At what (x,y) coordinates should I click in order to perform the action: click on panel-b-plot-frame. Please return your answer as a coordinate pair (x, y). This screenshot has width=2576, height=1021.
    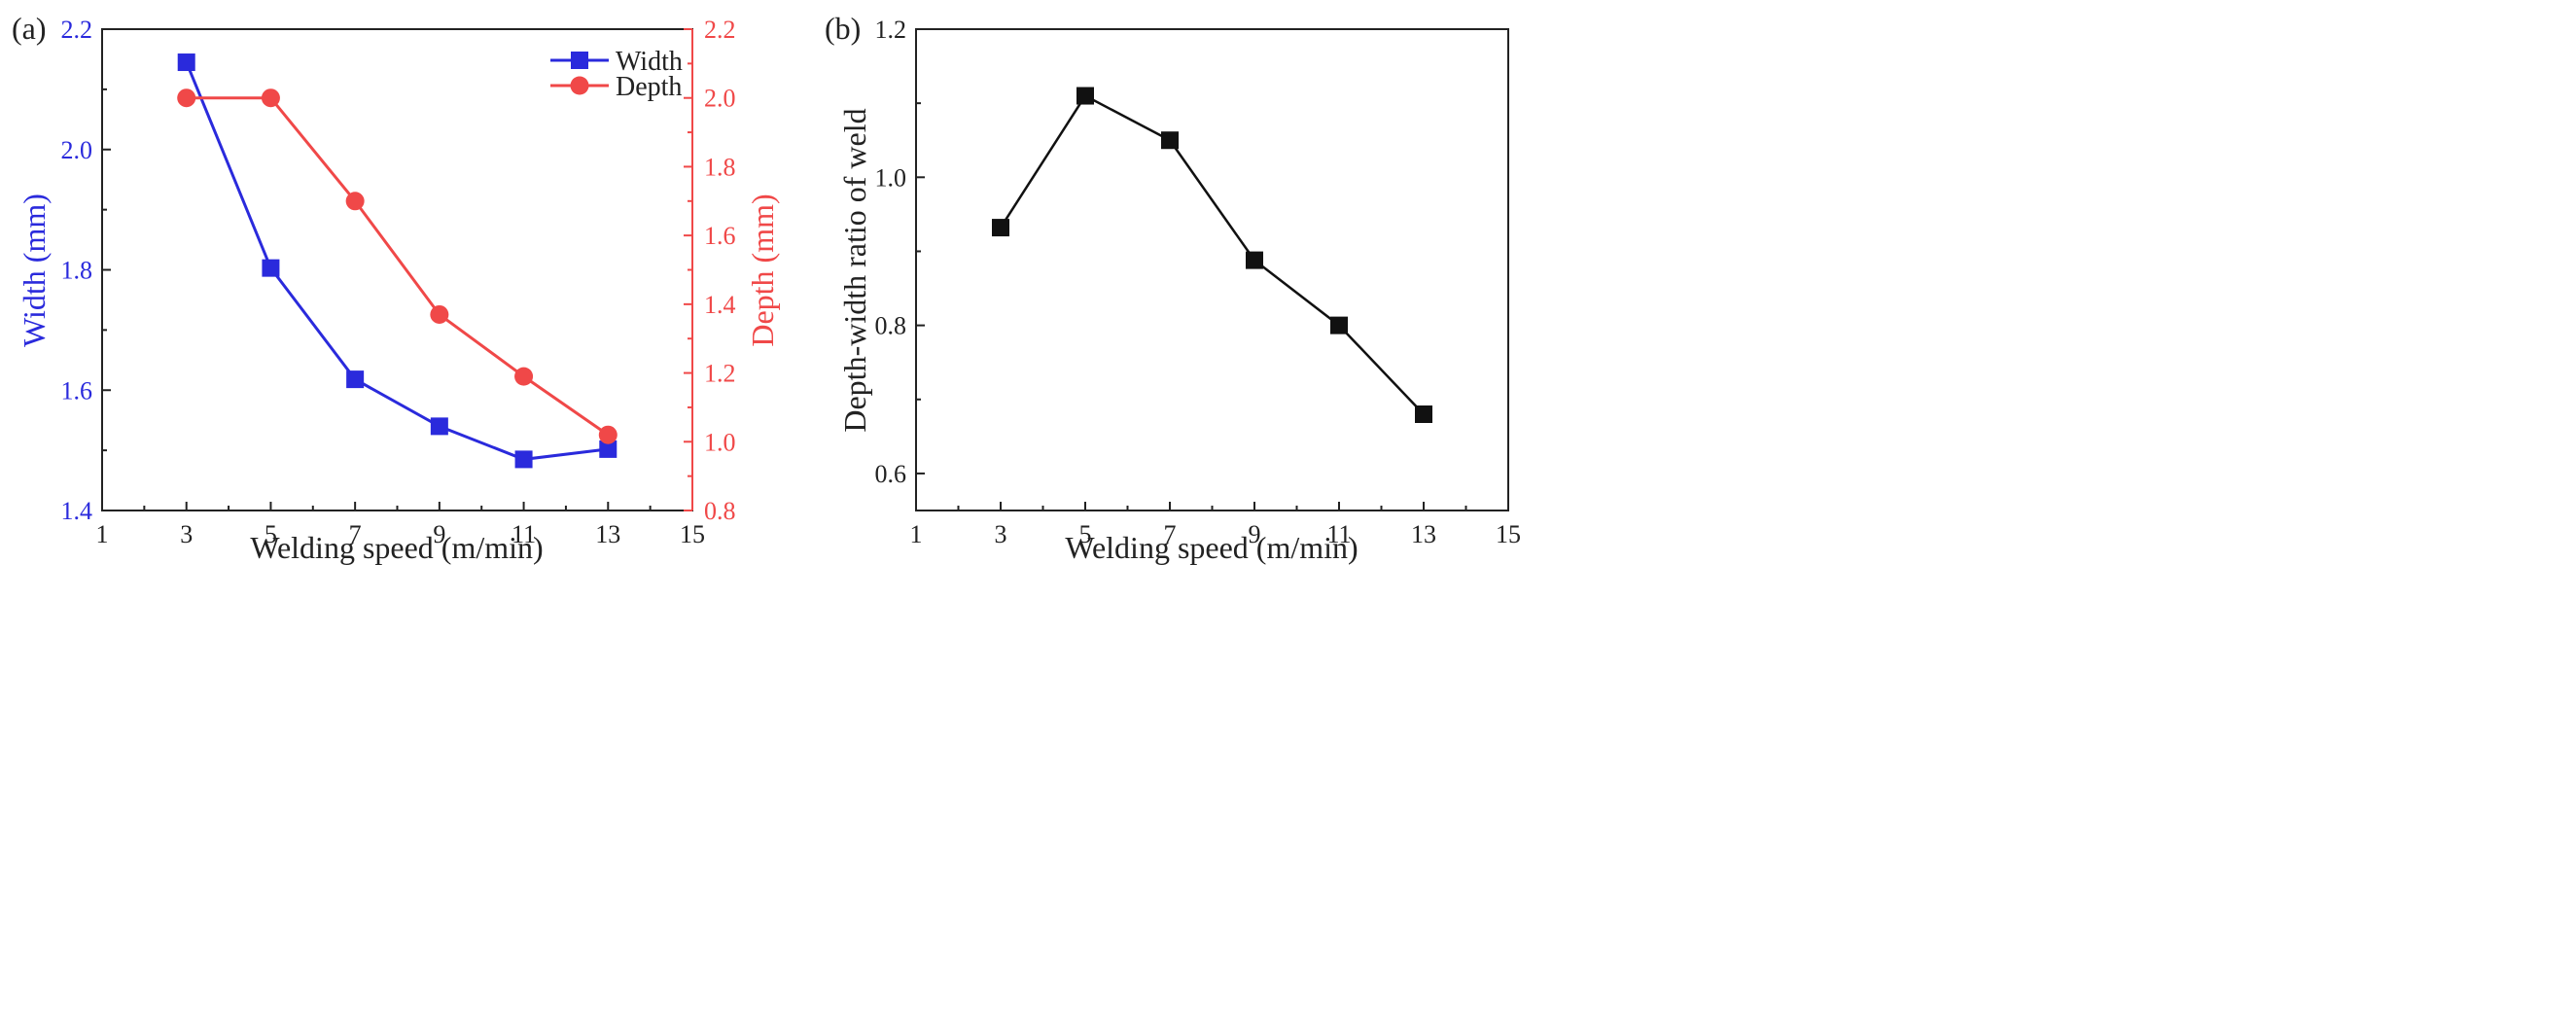
    Looking at the image, I should click on (1212, 269).